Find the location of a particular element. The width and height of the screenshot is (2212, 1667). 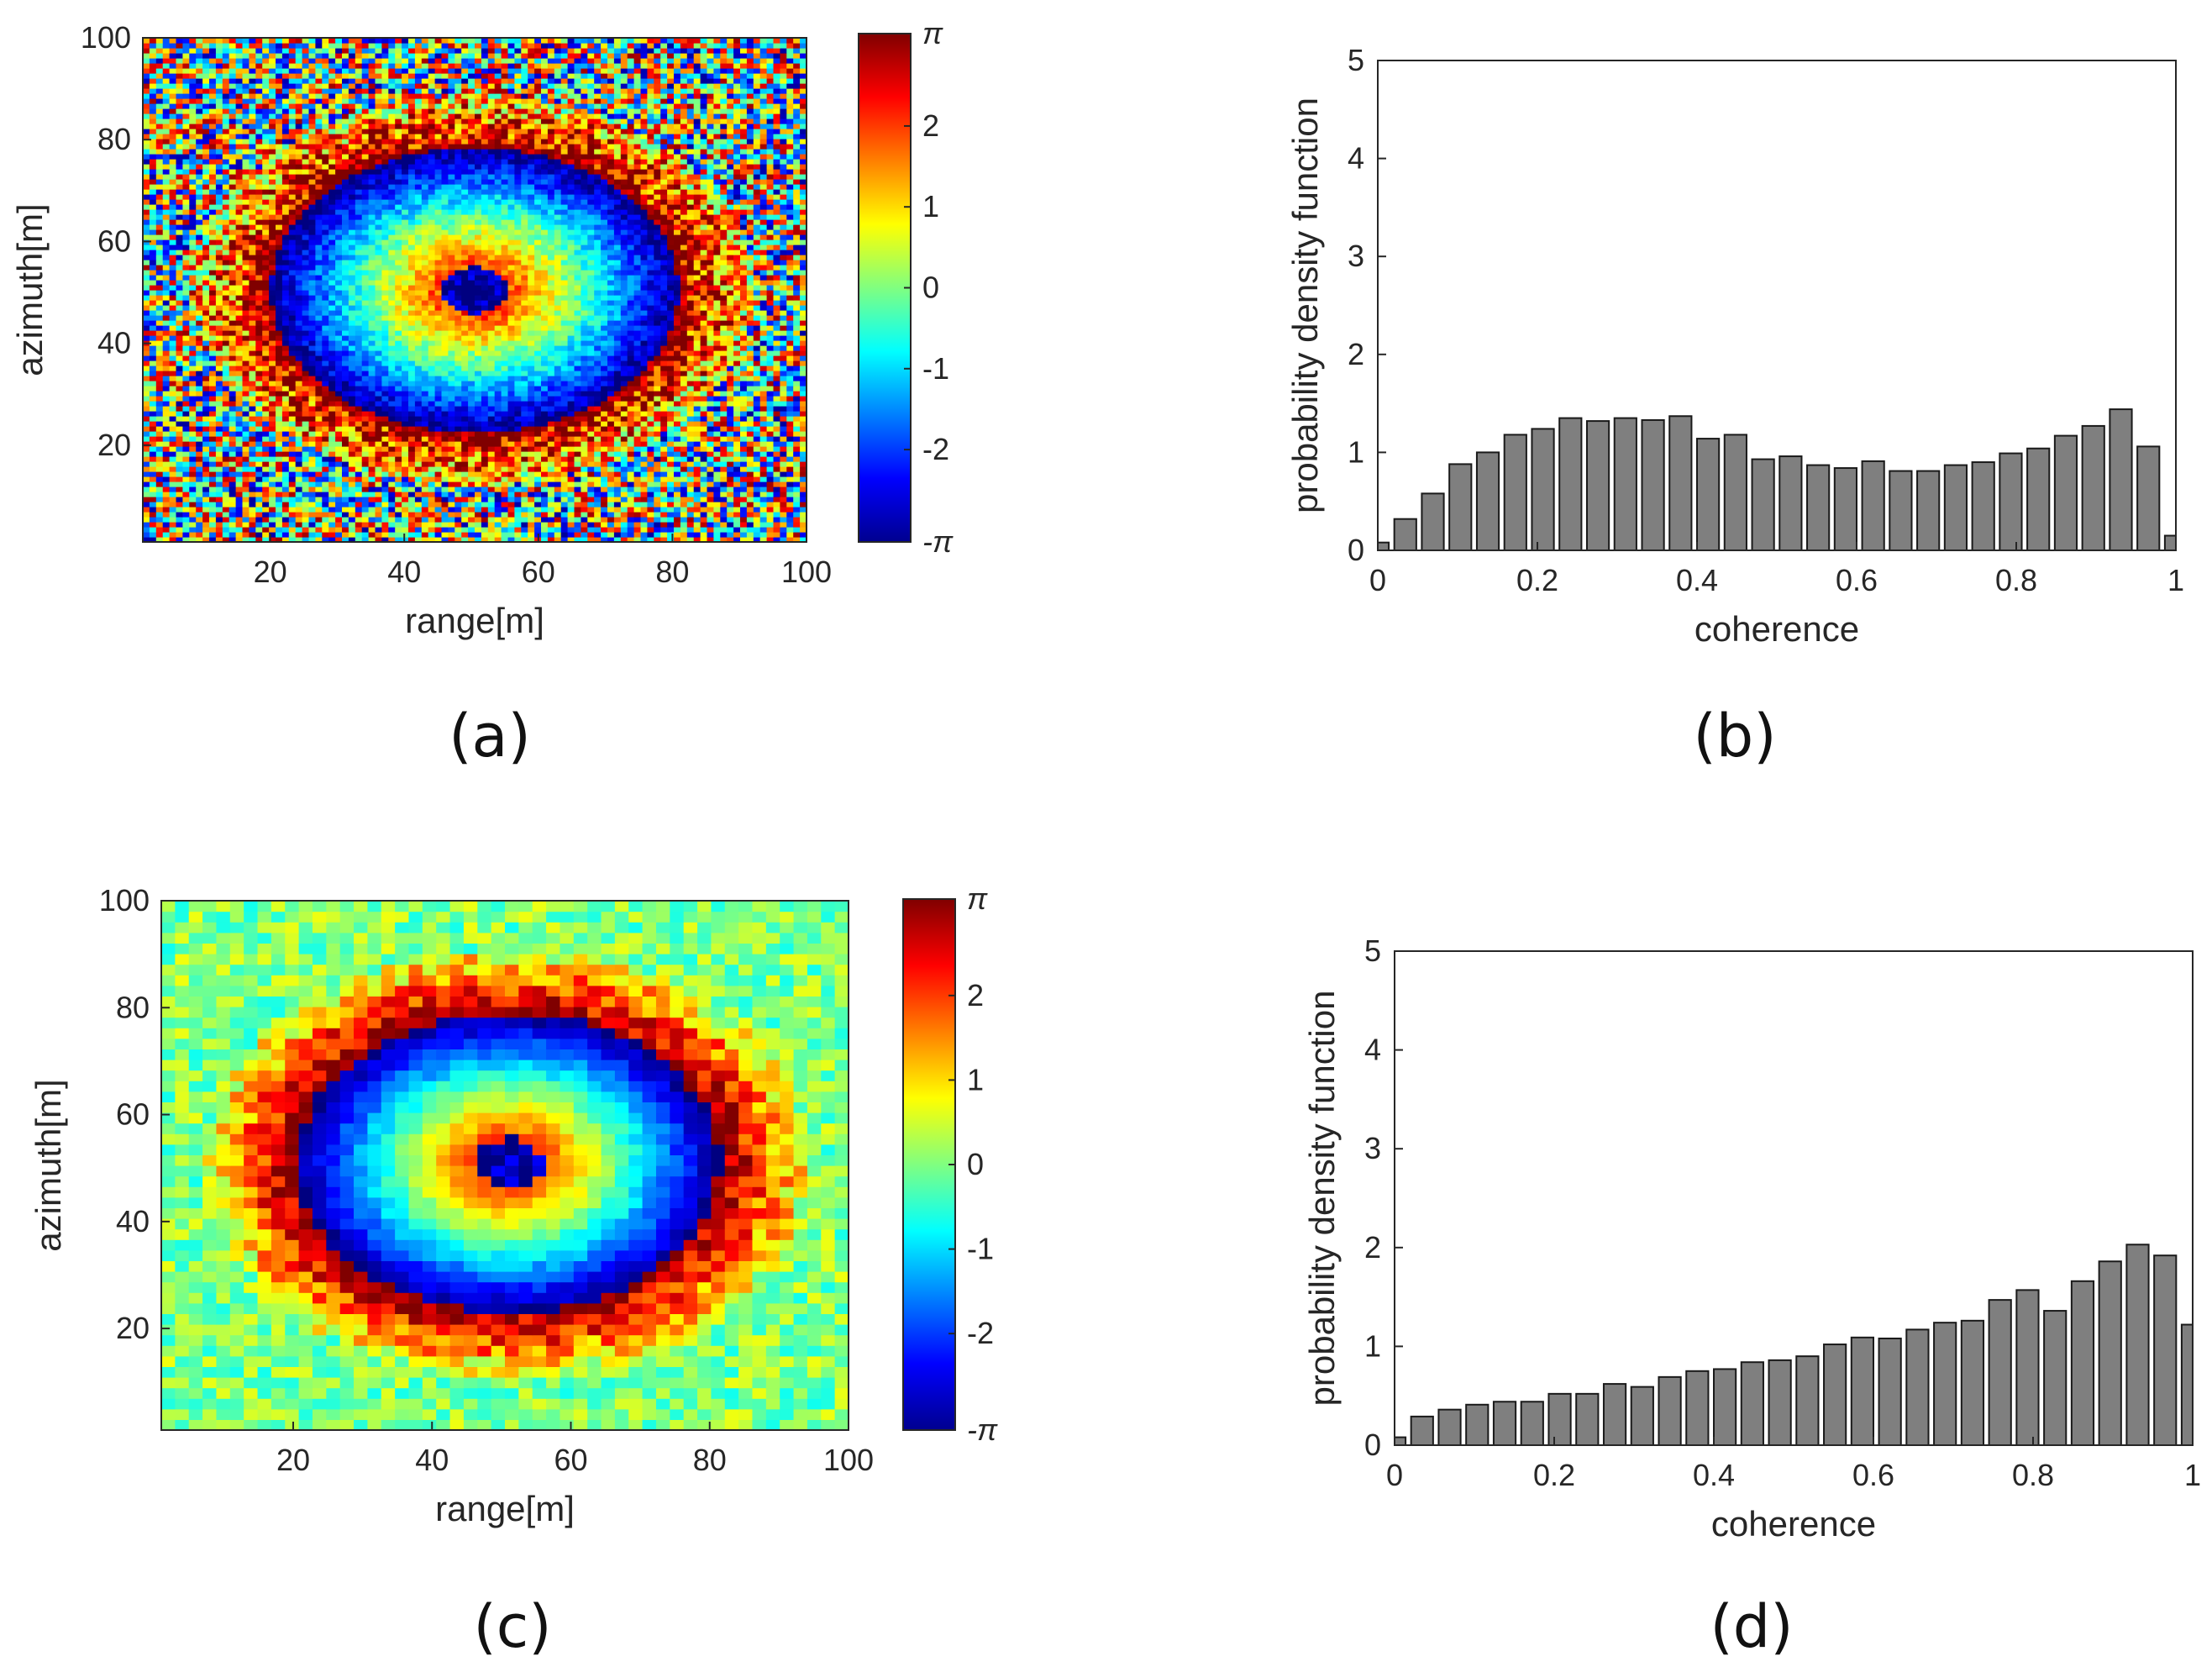

panel-c-ytick-label: 20 is located at coordinates (133, 1328).